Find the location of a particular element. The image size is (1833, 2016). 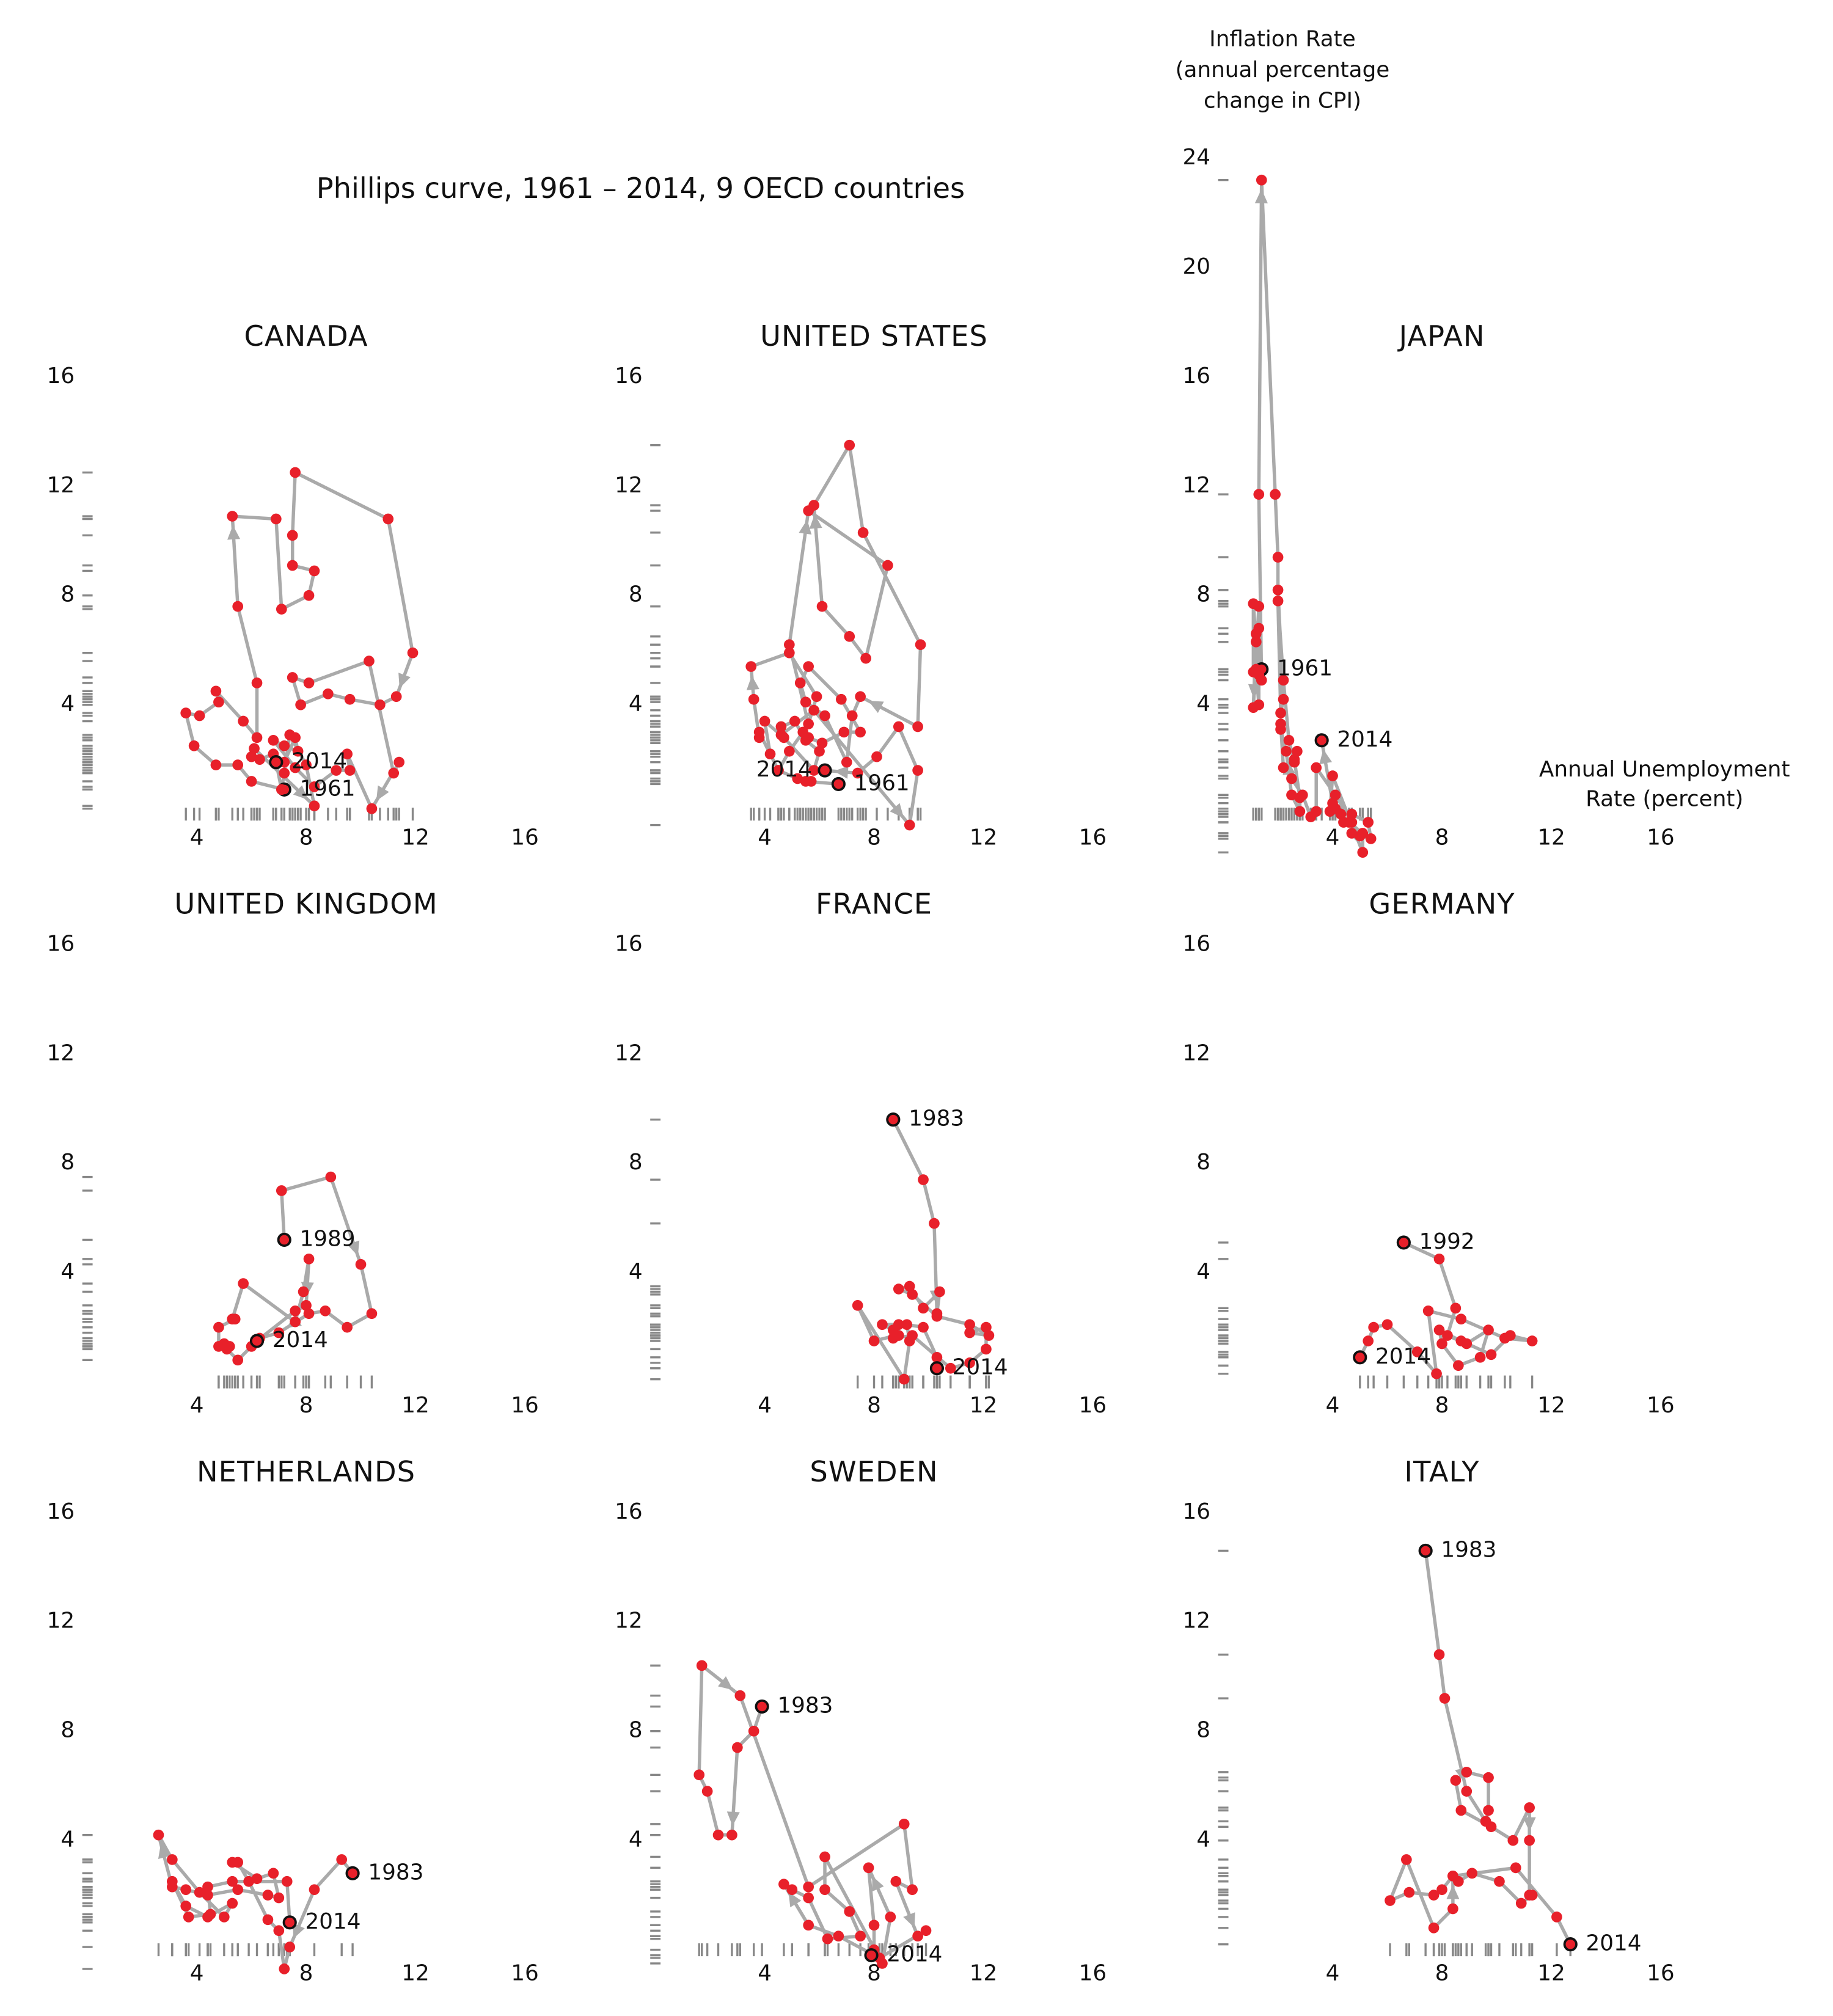

x-tick-label: 4 is located at coordinates (197, 837).